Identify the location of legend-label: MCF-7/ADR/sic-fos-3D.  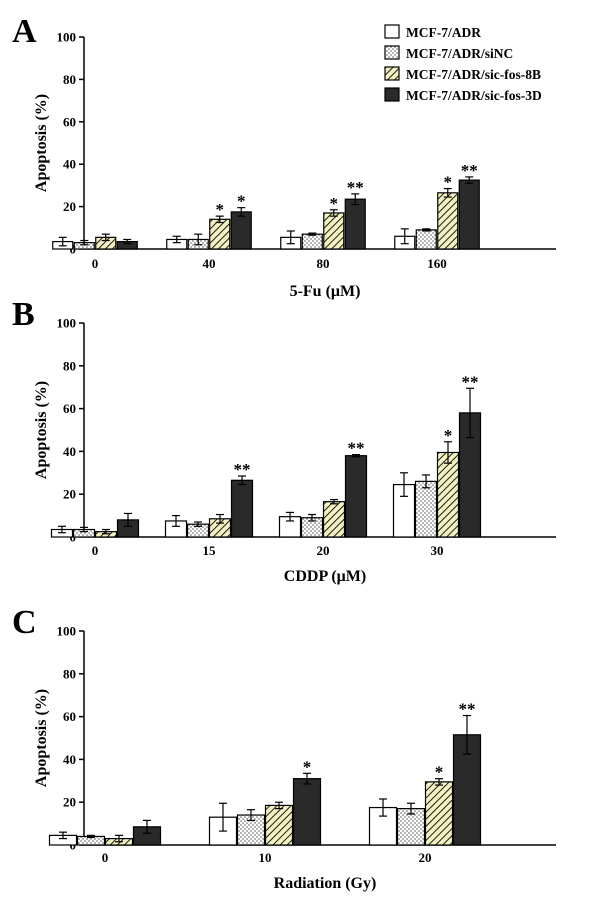
(474, 95).